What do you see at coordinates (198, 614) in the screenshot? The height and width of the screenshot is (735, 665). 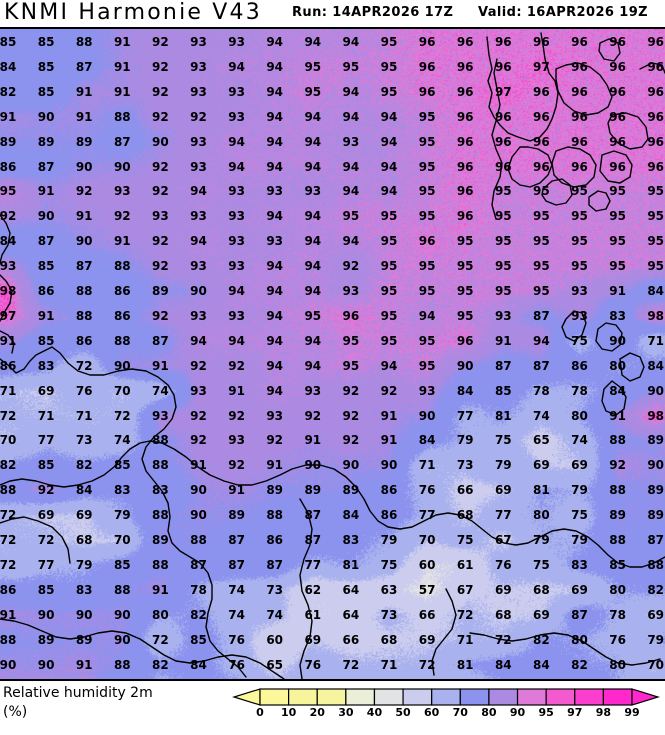 I see `grid-value: 82` at bounding box center [198, 614].